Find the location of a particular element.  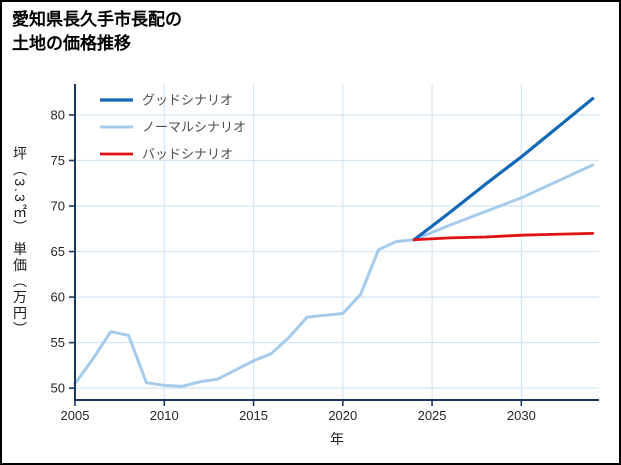

x-tick-label: 2020 is located at coordinates (342, 415).